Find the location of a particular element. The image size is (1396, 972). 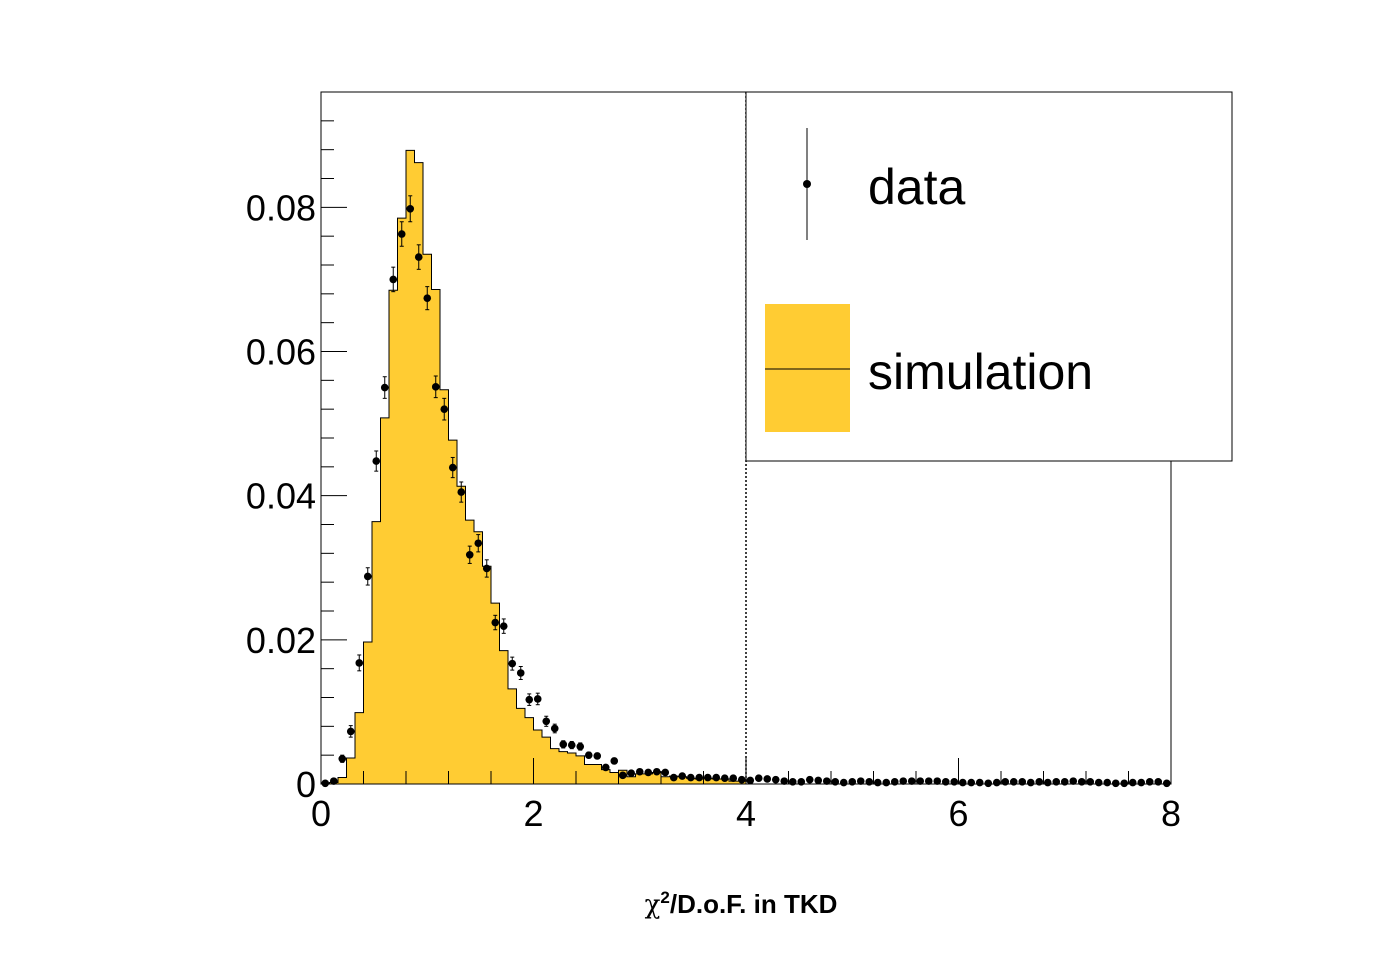

legend-label-simulation: simulation is located at coordinates (980, 372).